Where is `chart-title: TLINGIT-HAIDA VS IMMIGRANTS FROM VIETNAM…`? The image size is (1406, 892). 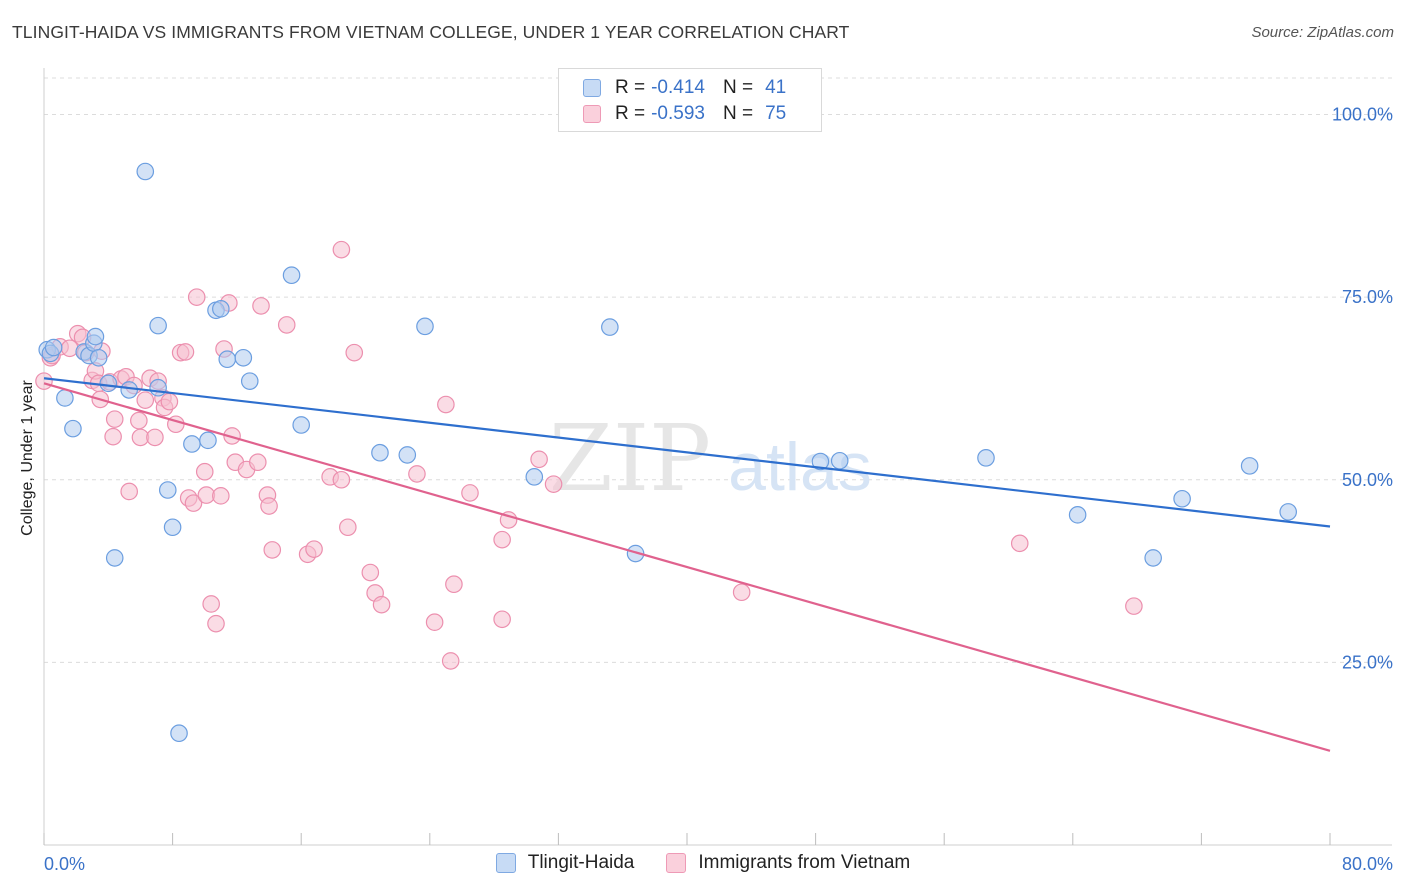
chart-title: TLINGIT-HAIDA VS IMMIGRANTS FROM VIETNAM… is located at coordinates (431, 32).